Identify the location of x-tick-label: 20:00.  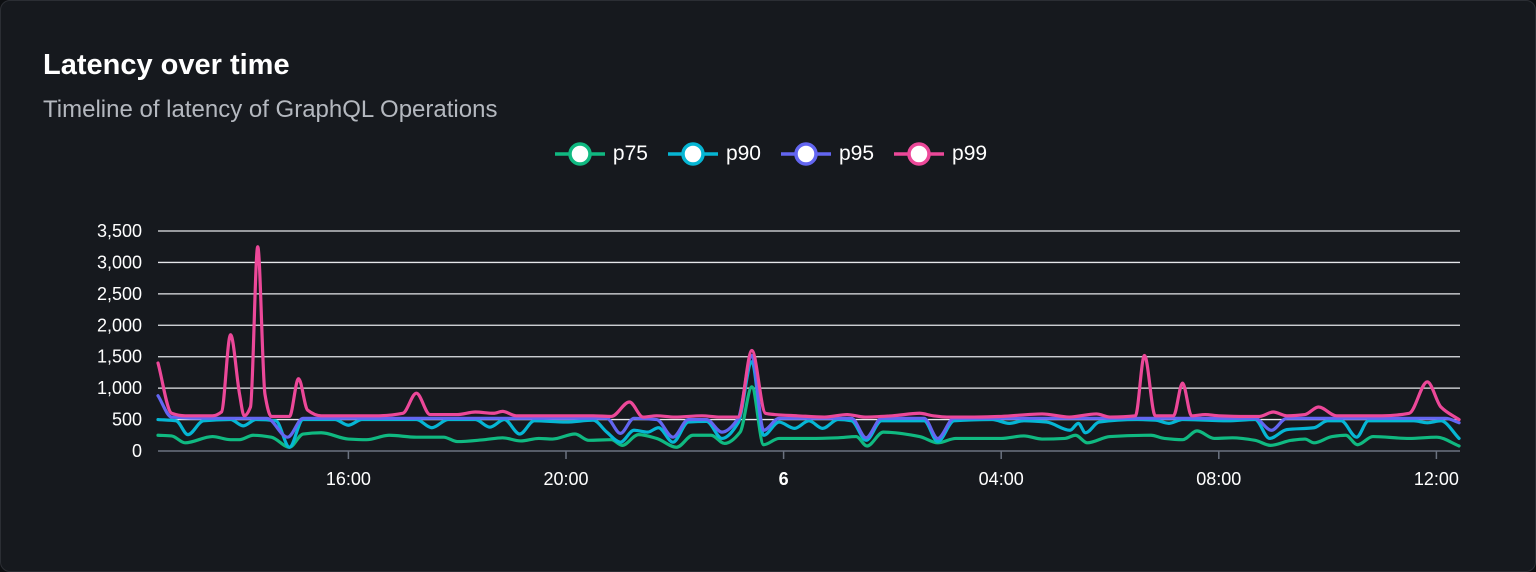
(565, 479).